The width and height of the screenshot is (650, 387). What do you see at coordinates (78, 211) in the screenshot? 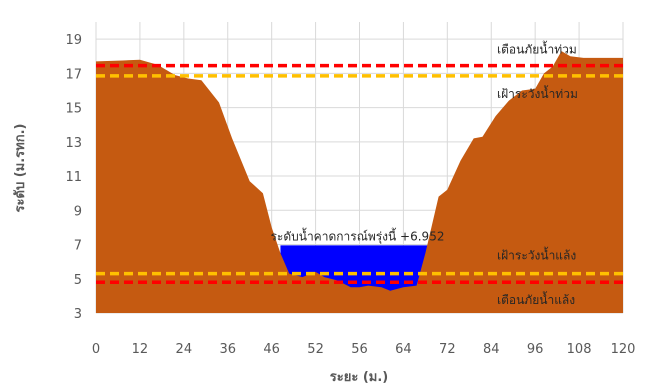
I see `y-tick-label: 9` at bounding box center [78, 211].